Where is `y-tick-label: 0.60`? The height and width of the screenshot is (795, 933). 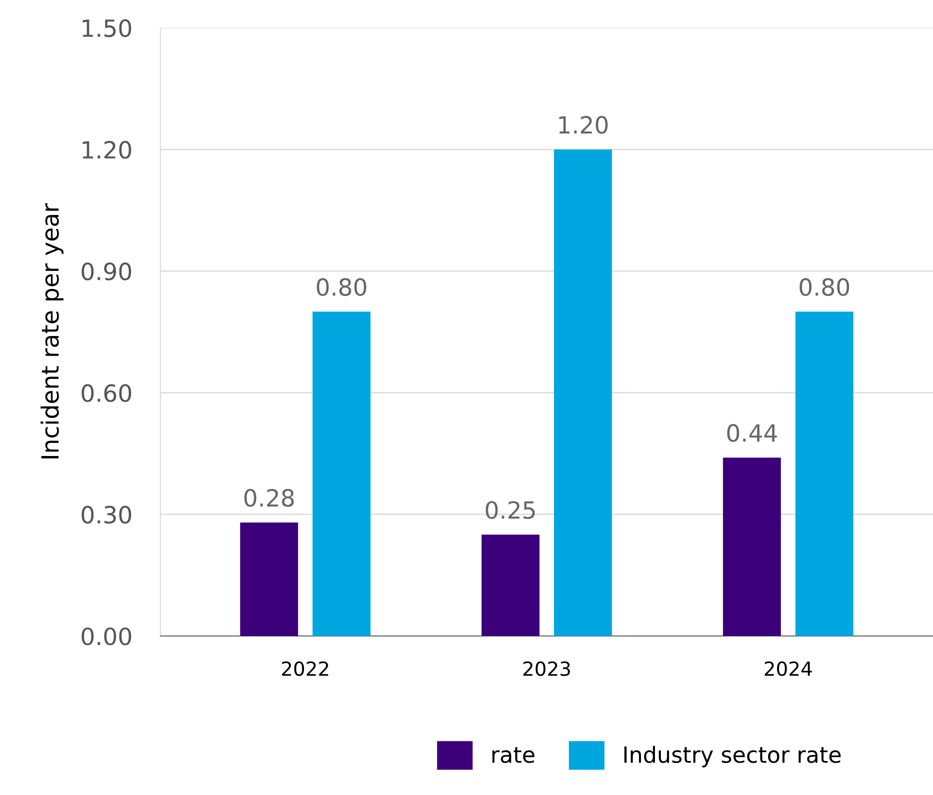 y-tick-label: 0.60 is located at coordinates (107, 393).